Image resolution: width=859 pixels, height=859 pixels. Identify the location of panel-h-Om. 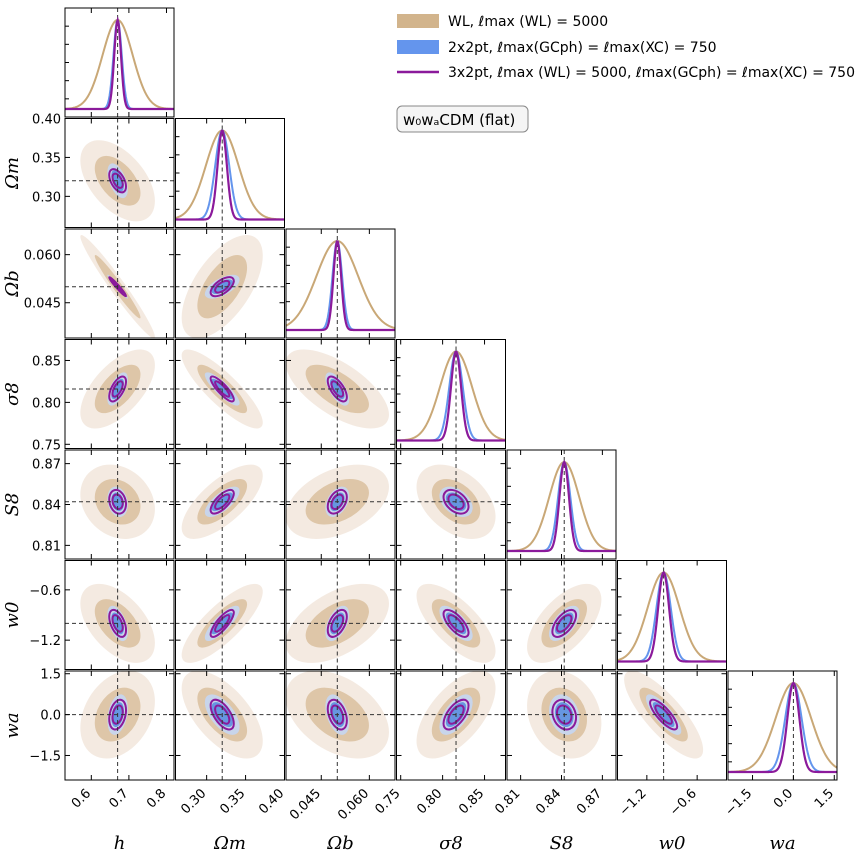
(119, 173).